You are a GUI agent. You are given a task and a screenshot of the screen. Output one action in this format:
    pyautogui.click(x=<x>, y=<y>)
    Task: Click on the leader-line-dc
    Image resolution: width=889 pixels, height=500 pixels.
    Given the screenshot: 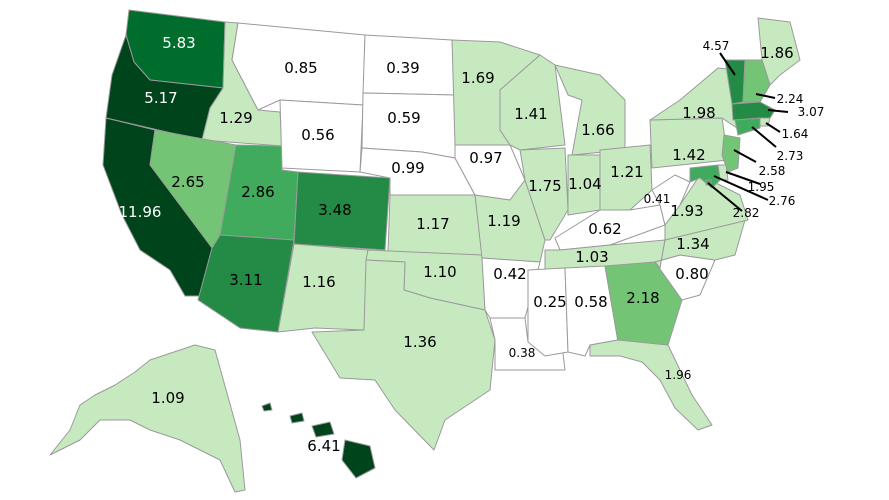 What is the action you would take?
    pyautogui.click(x=725, y=197)
    